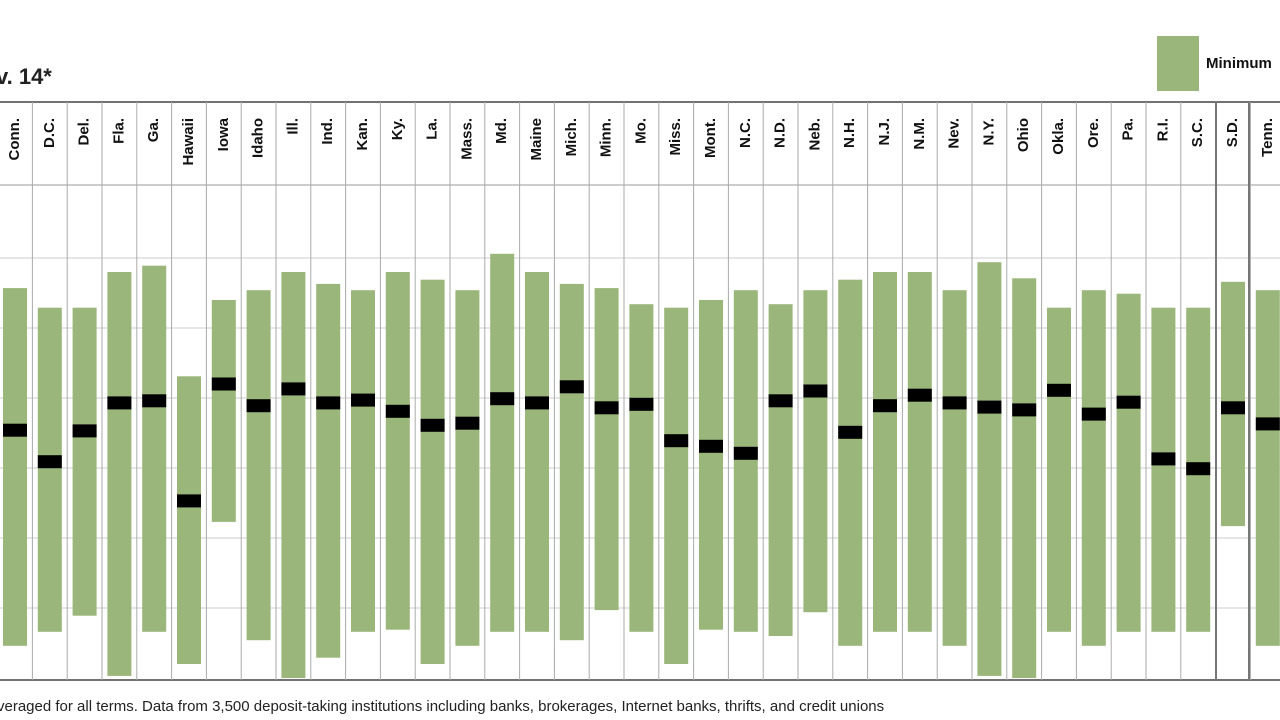  What do you see at coordinates (258, 138) in the screenshot?
I see `x-tick-label: Idaho` at bounding box center [258, 138].